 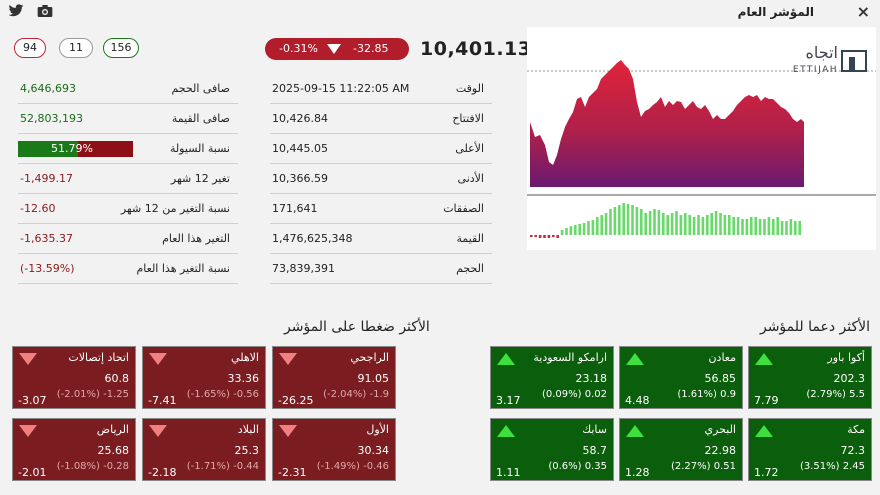 What do you see at coordinates (45, 11) in the screenshot?
I see `camera-icon` at bounding box center [45, 11].